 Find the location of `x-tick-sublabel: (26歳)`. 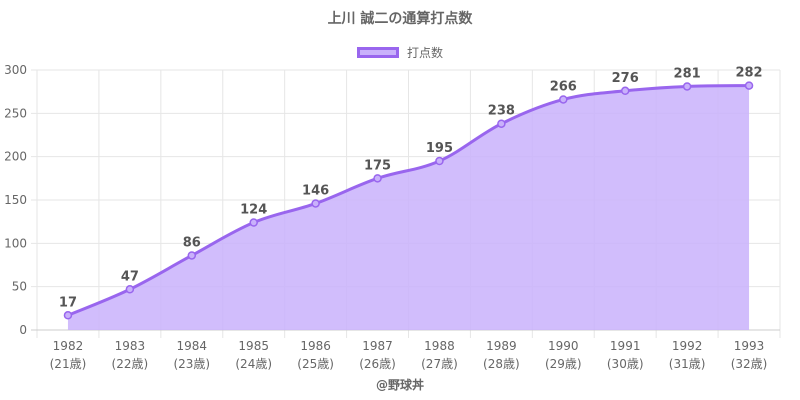

x-tick-sublabel: (26歳) is located at coordinates (377, 364).